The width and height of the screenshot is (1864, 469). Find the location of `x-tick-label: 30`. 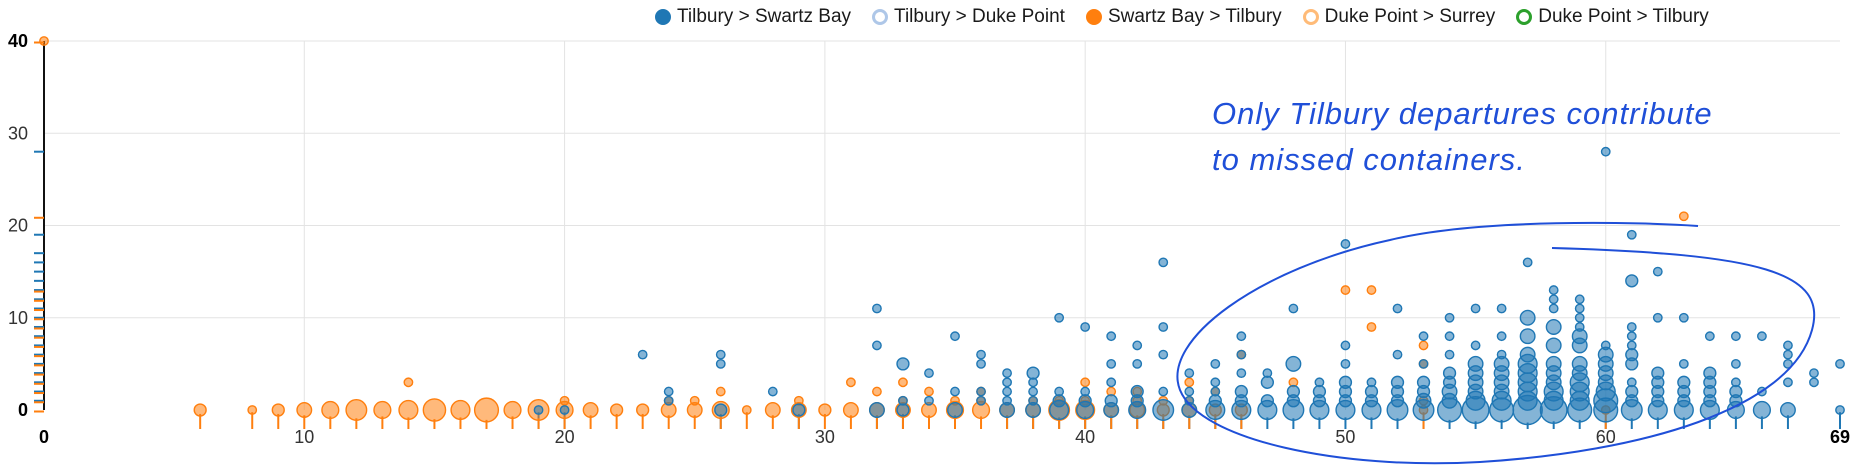

x-tick-label: 30 is located at coordinates (825, 437).